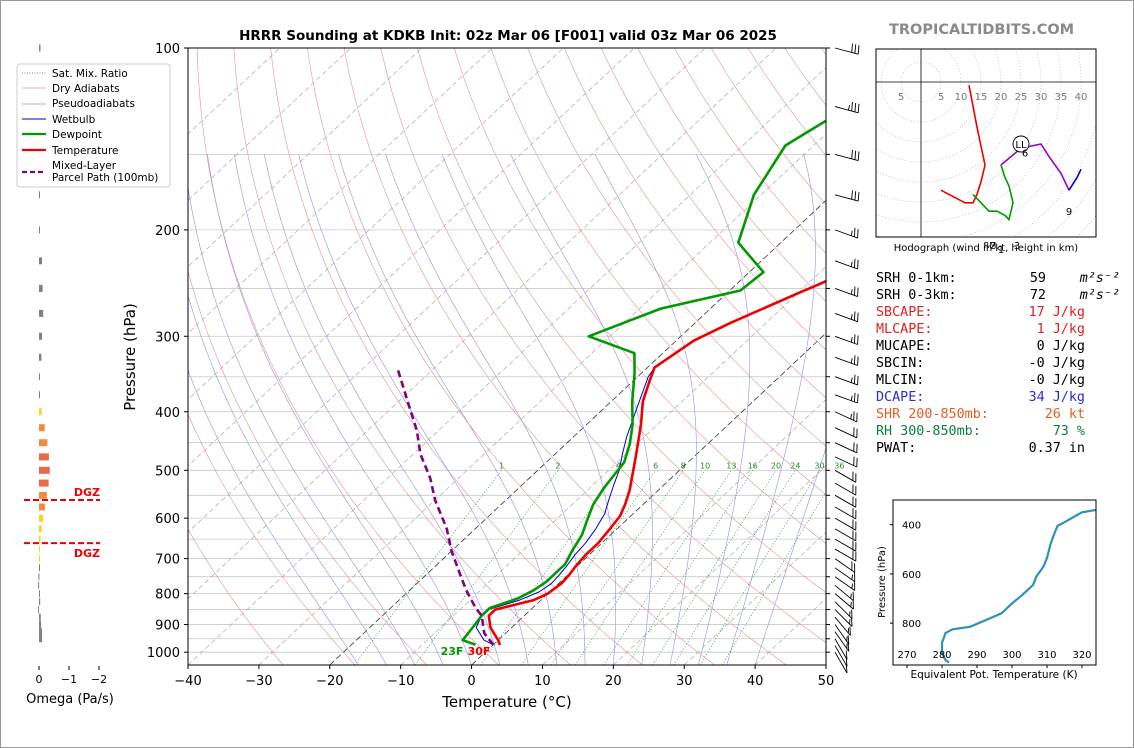 Image resolution: width=1134 pixels, height=748 pixels. Describe the element at coordinates (986, 143) in the screenshot. I see `hodograph-rings` at that location.